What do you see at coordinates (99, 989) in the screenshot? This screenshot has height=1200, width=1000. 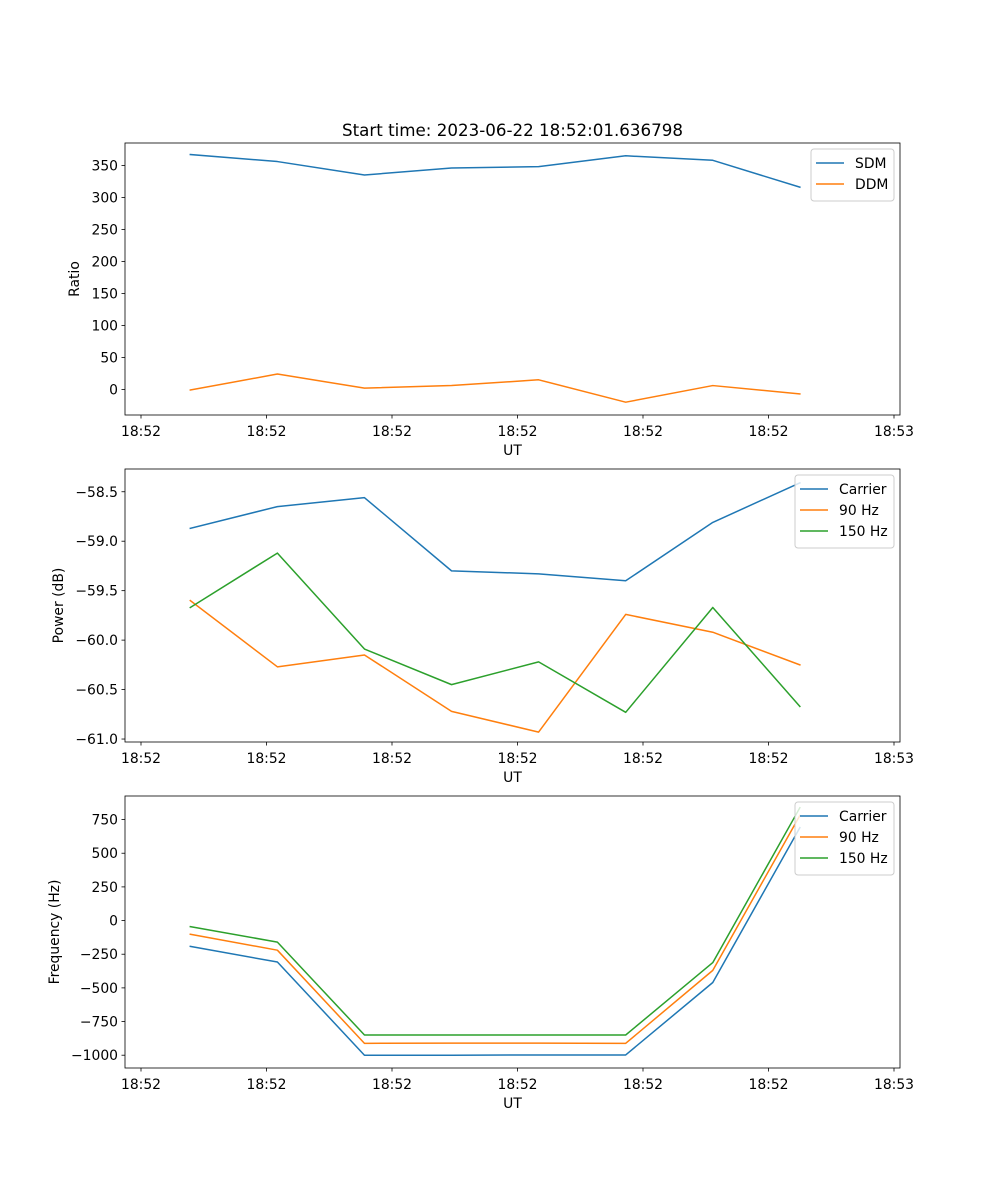 I see `y-tick-label: −500` at bounding box center [99, 989].